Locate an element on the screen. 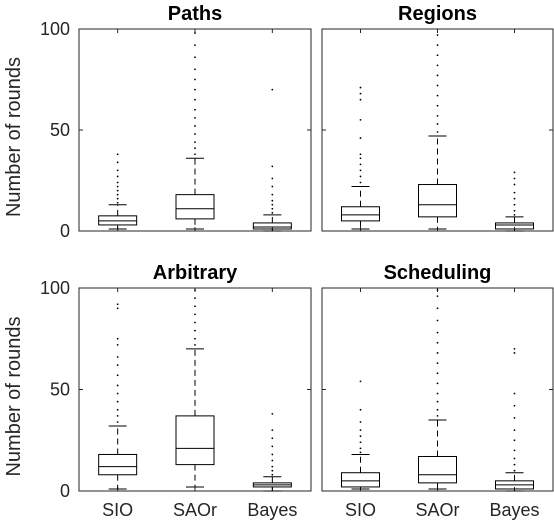 The width and height of the screenshot is (554, 528). panel-3-xtick-label-saor: SAOr is located at coordinates (195, 510).